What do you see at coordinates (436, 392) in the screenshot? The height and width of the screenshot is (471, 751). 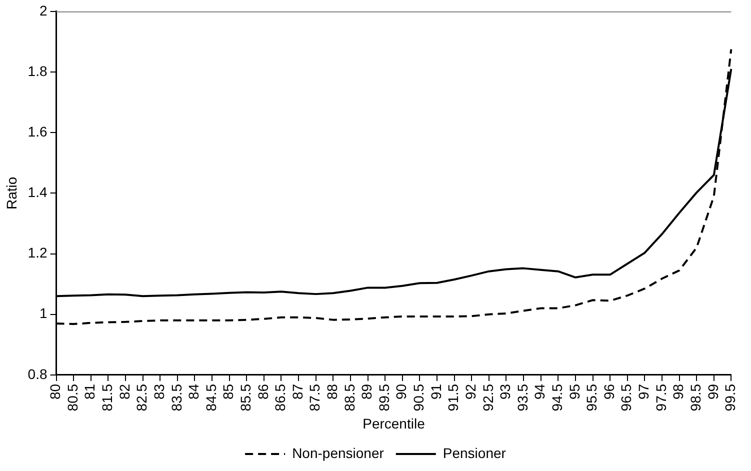 I see `x-tick-label: 91` at bounding box center [436, 392].